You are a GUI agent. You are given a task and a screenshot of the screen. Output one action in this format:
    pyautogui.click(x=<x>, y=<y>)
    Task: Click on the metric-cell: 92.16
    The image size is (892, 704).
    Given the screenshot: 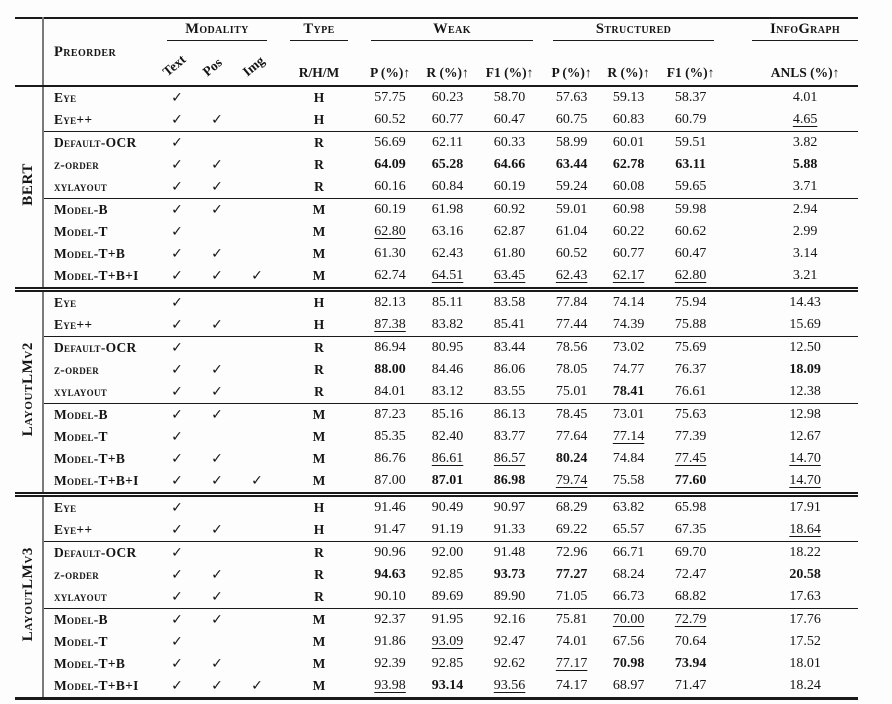 What is the action you would take?
    pyautogui.click(x=510, y=619)
    